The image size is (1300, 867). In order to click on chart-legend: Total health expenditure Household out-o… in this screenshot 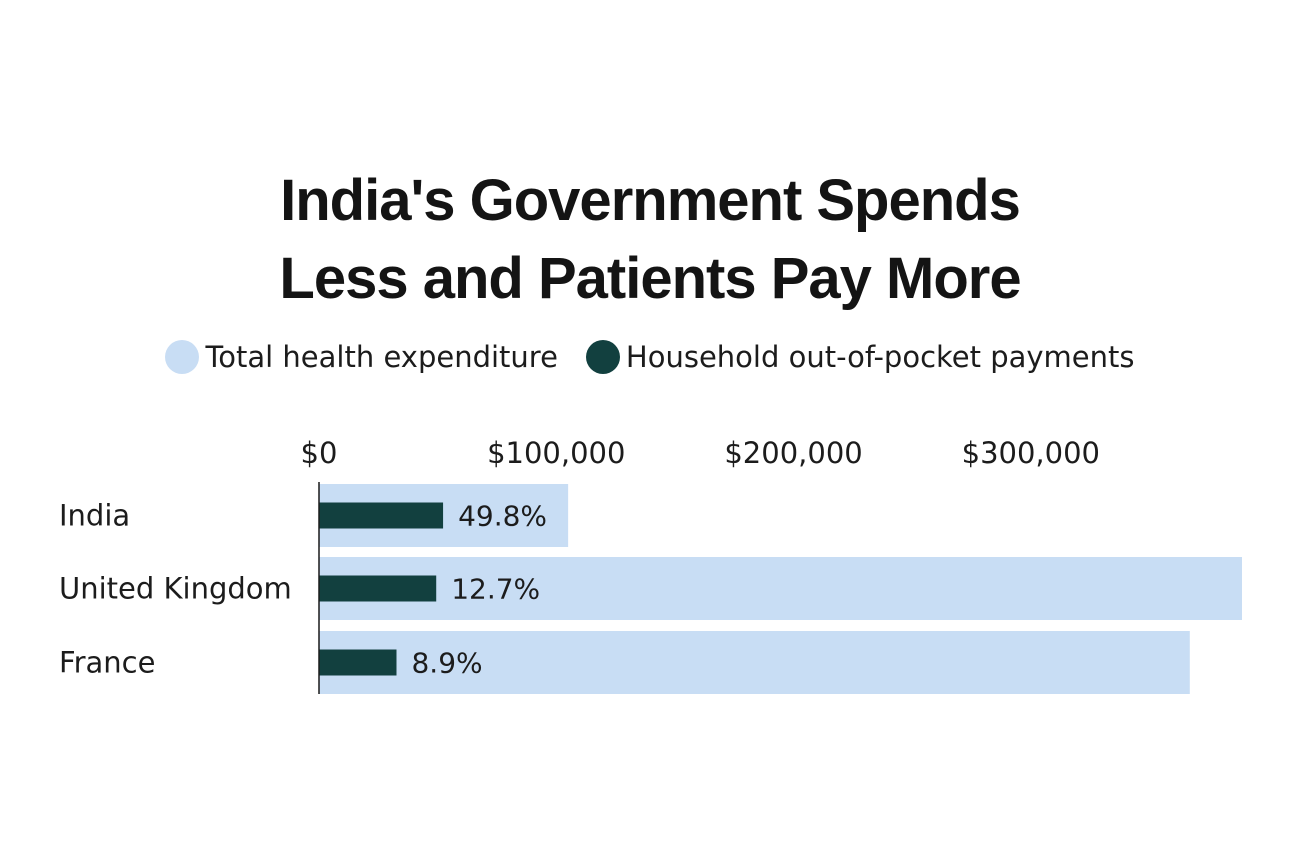, I will do `click(650, 357)`.